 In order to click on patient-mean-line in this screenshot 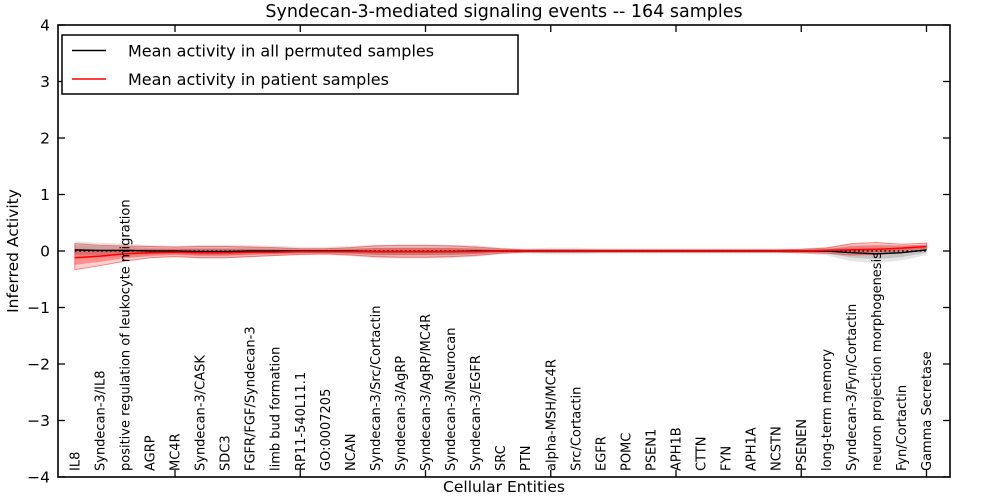, I will do `click(500, 252)`.